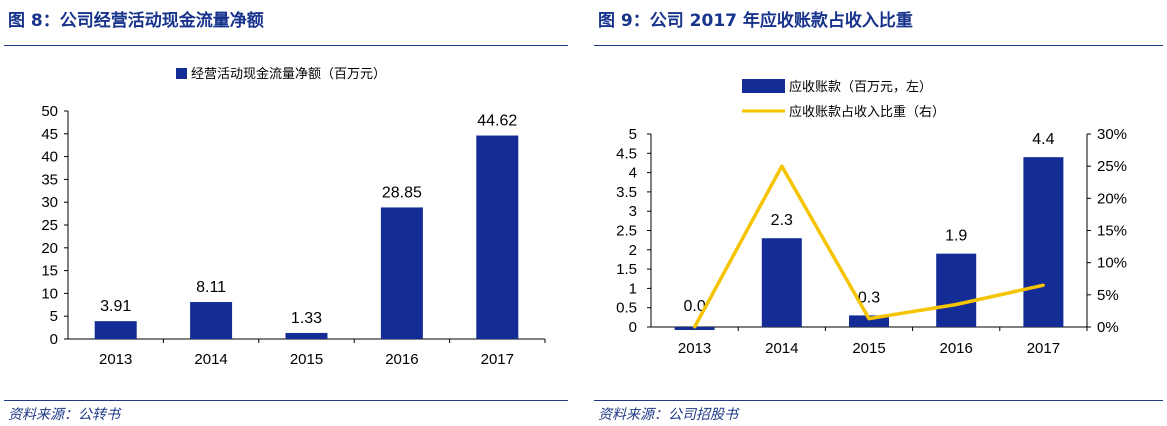 The image size is (1167, 426). What do you see at coordinates (49, 202) in the screenshot?
I see `y-tick-label: 30` at bounding box center [49, 202].